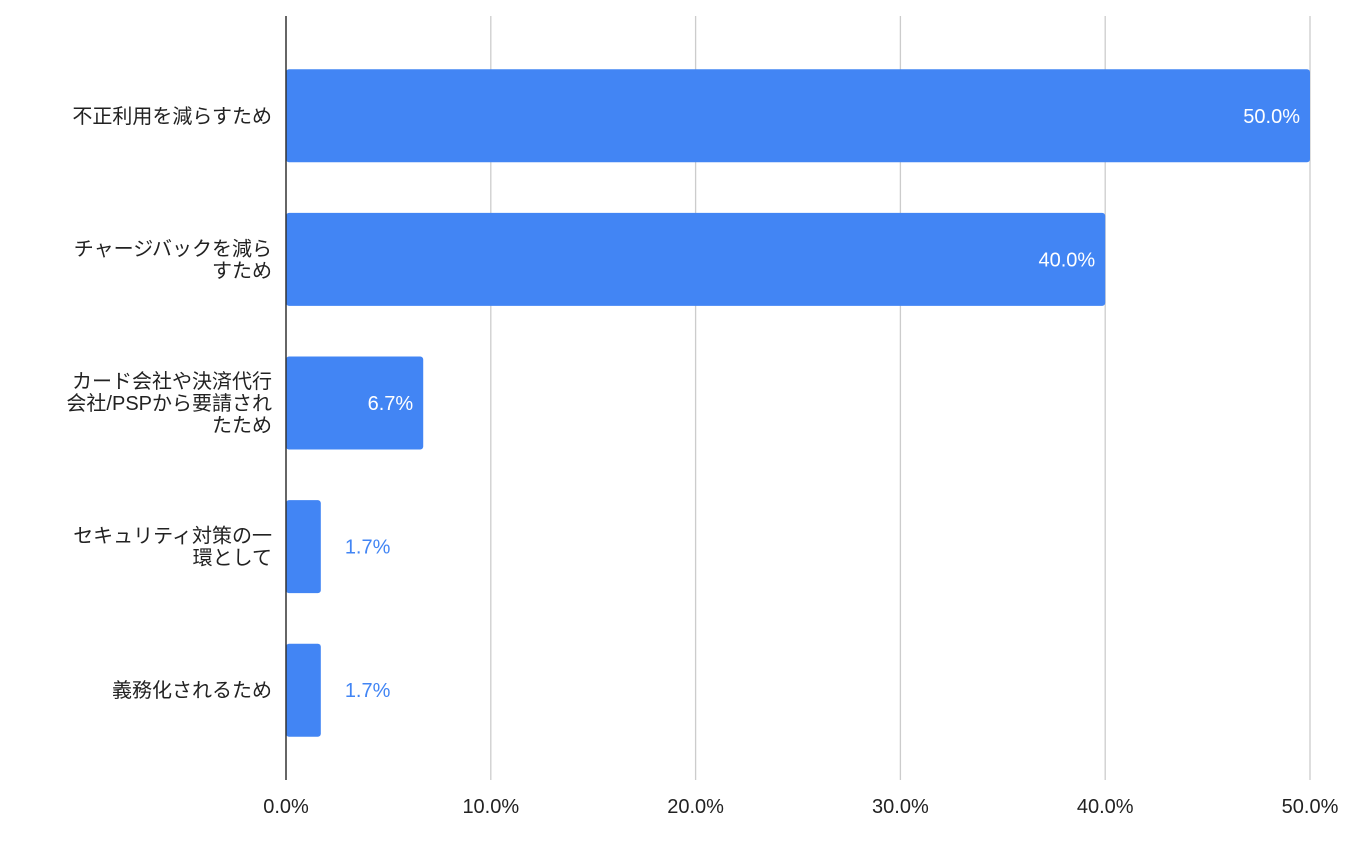 The width and height of the screenshot is (1352, 849). Describe the element at coordinates (695, 807) in the screenshot. I see `x-tick-label: 20.0%` at that location.